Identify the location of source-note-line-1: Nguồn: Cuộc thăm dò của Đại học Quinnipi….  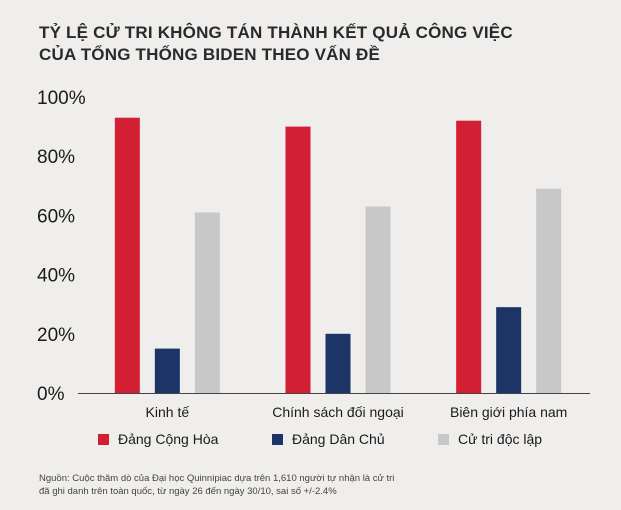
(217, 478).